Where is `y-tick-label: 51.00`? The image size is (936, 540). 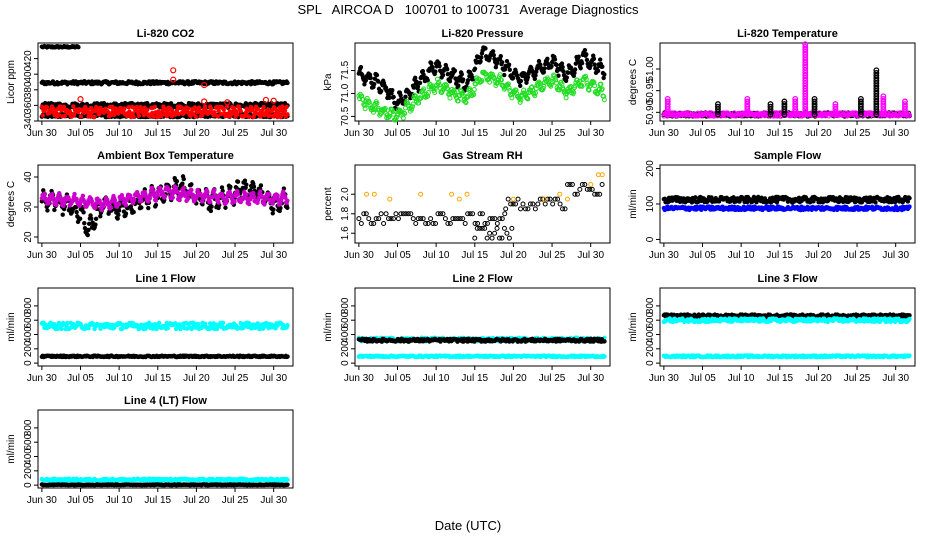 y-tick-label: 51.00 is located at coordinates (650, 68).